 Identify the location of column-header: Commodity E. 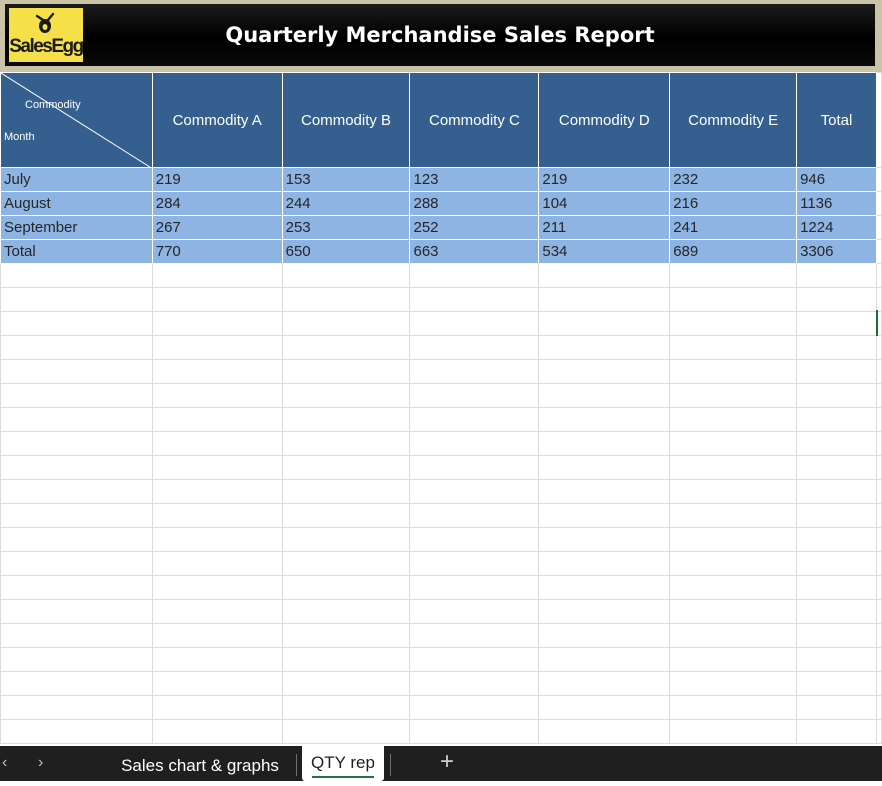
(733, 120).